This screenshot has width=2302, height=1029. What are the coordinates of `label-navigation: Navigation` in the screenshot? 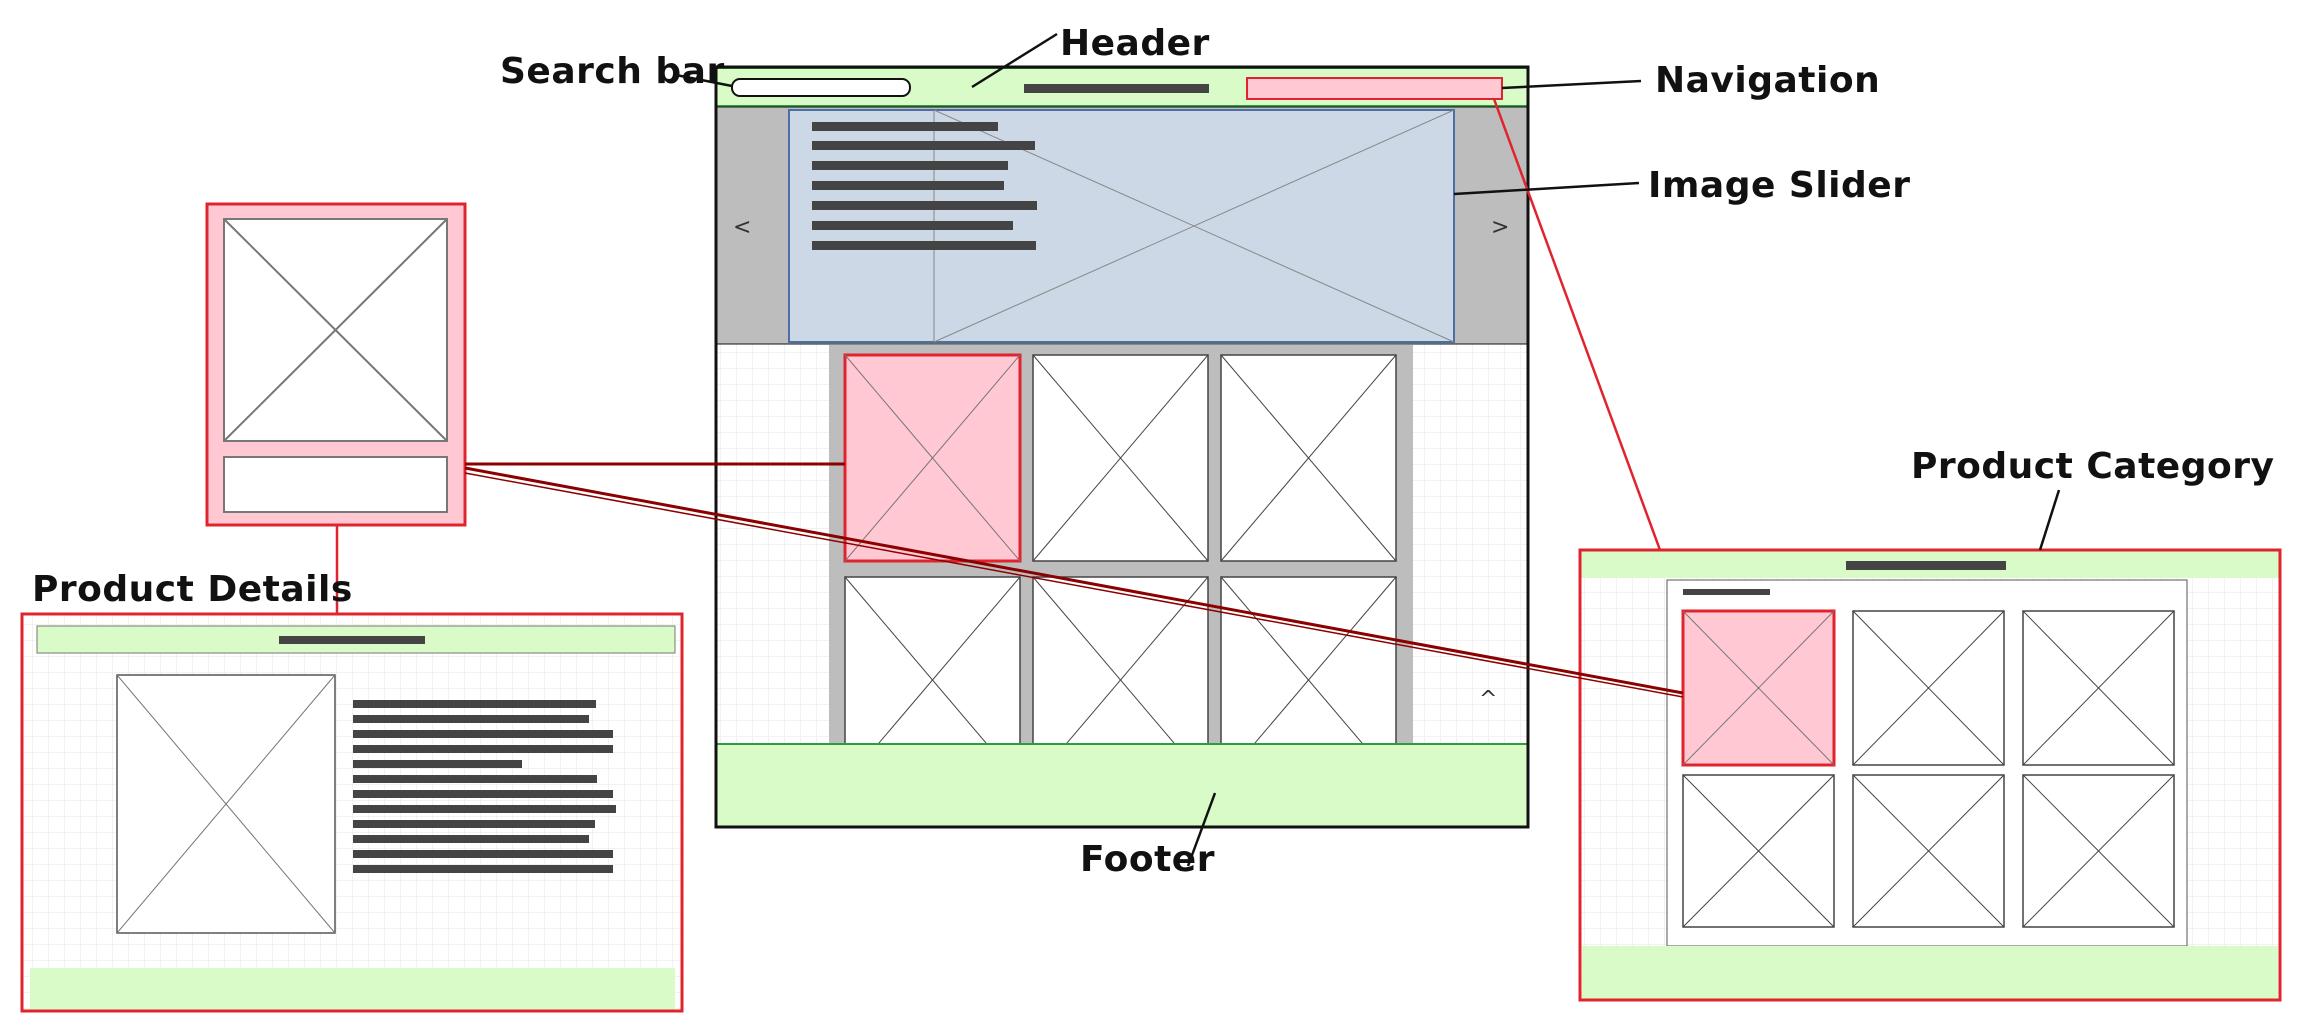 It's located at (1767, 80).